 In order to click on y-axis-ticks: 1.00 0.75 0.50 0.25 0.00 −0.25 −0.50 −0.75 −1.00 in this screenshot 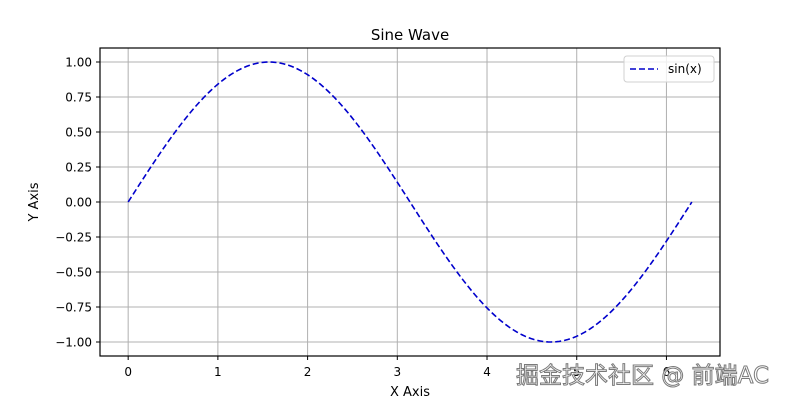, I will do `click(77, 203)`.